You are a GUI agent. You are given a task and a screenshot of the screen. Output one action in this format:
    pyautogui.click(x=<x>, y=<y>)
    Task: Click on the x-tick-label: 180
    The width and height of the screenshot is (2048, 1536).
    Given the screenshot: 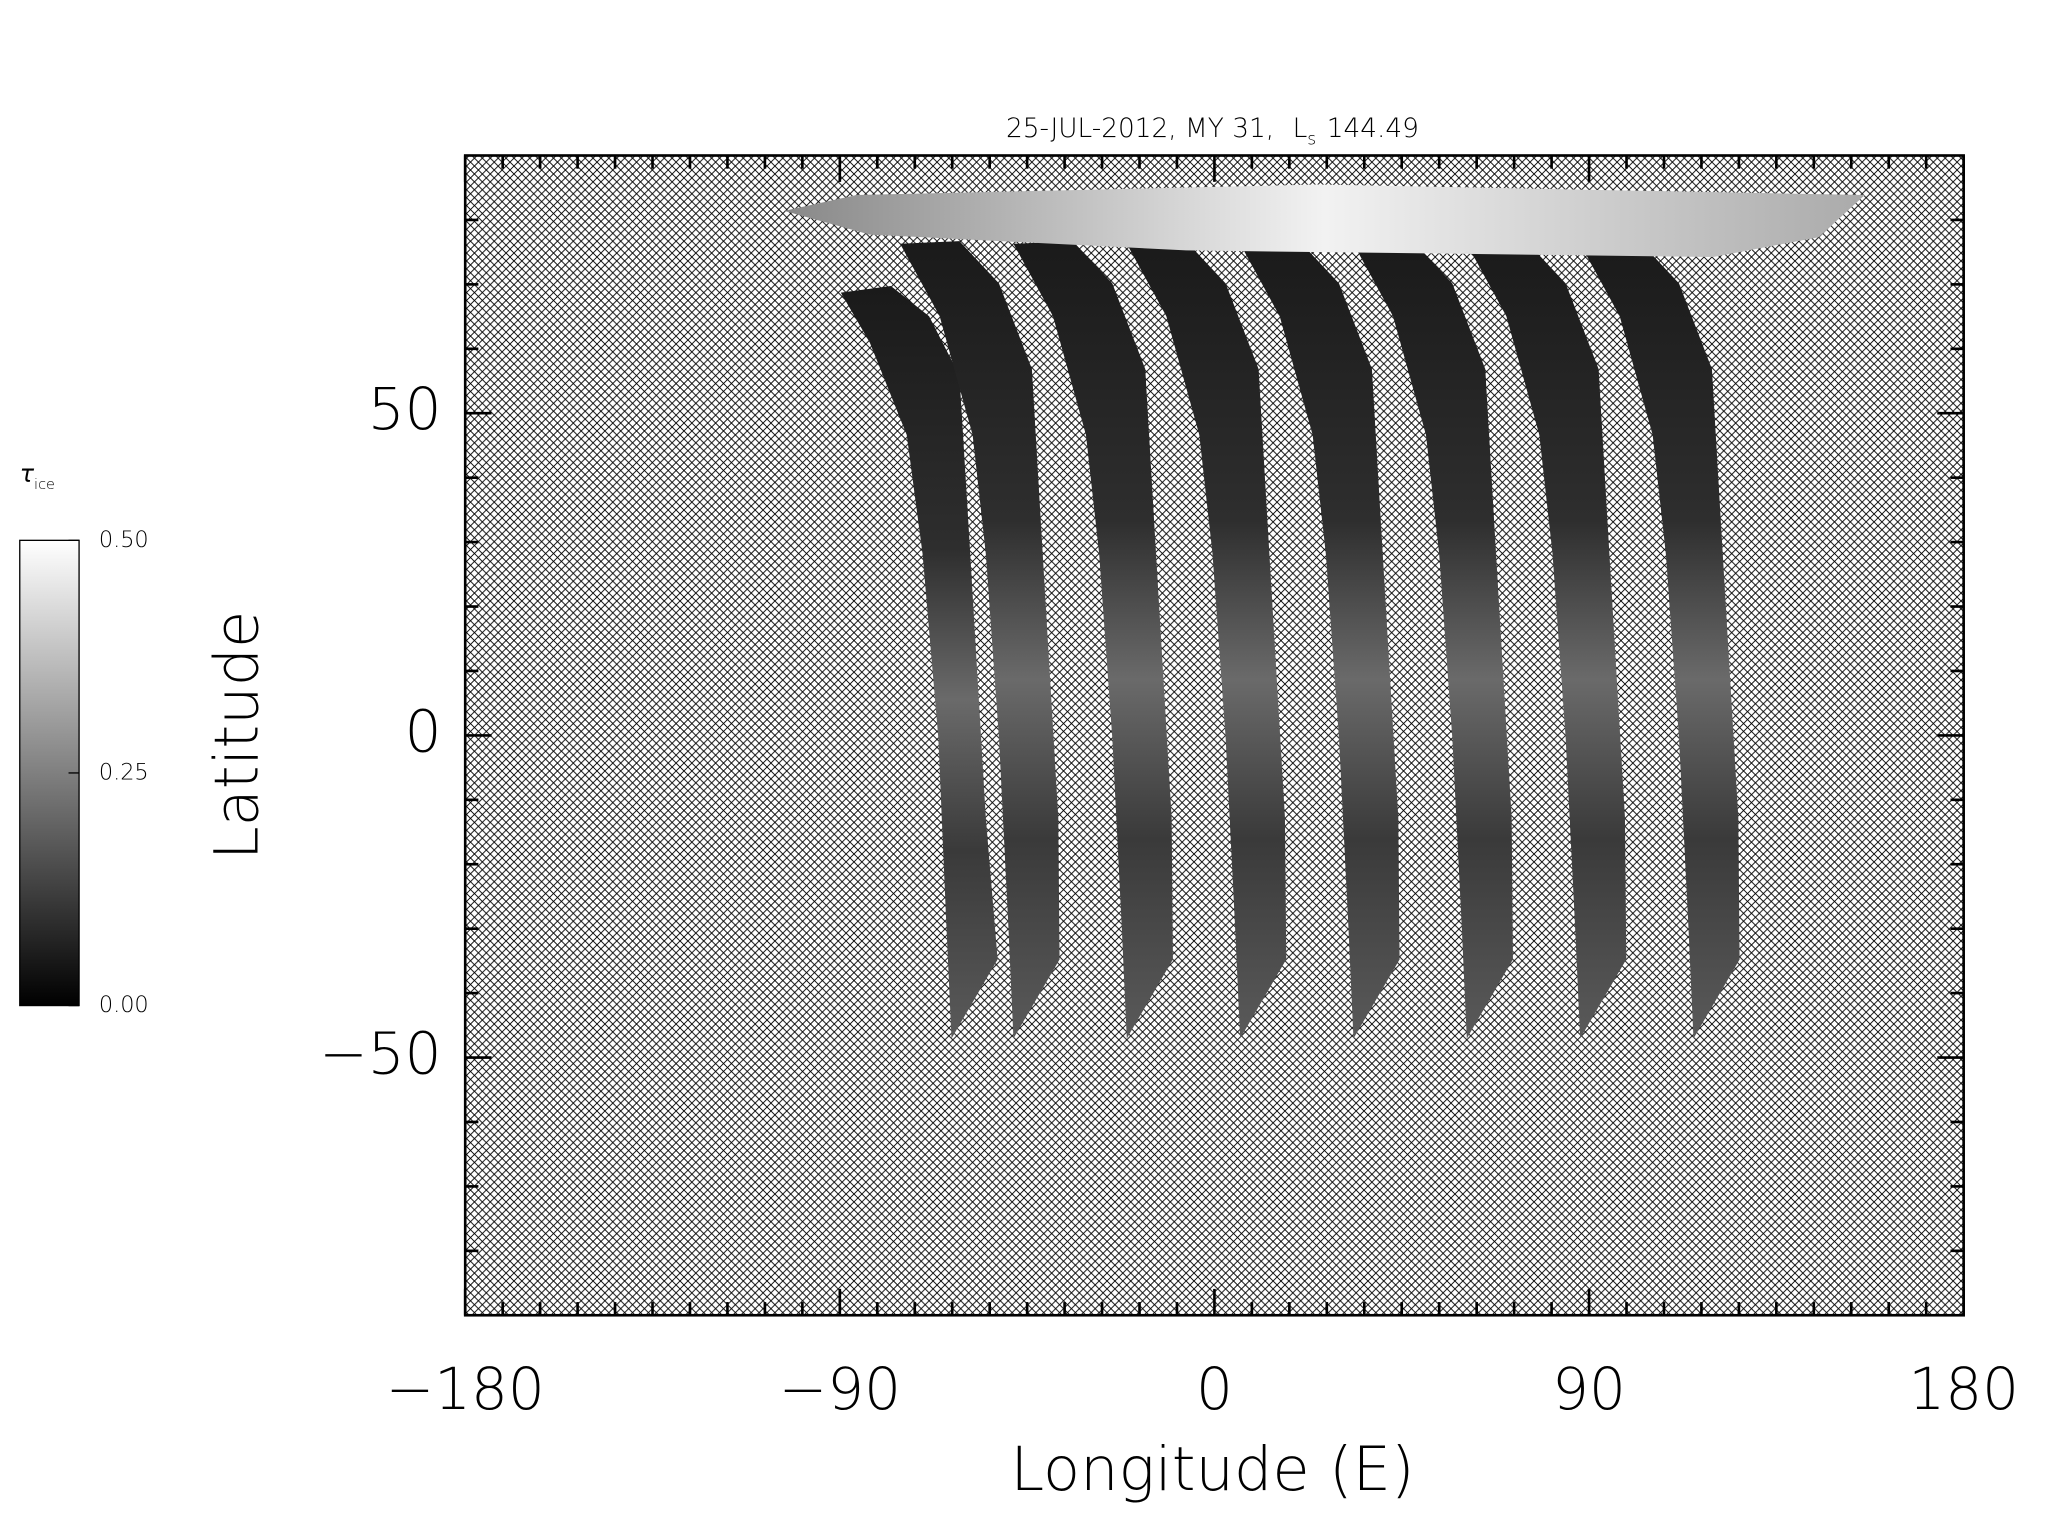 What is the action you would take?
    pyautogui.click(x=1963, y=1389)
    